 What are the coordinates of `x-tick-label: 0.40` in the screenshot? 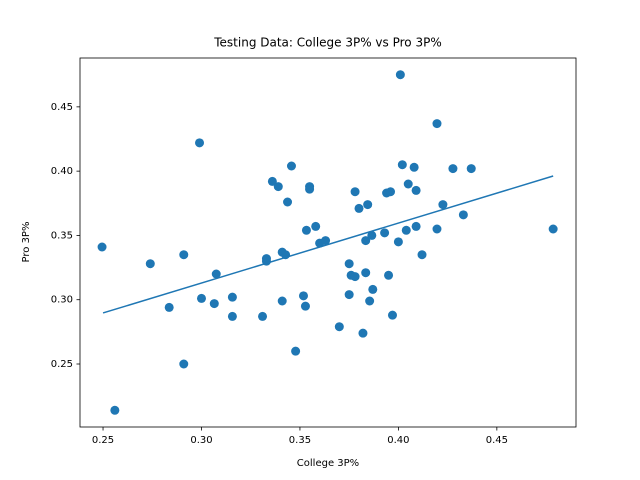 It's located at (398, 440).